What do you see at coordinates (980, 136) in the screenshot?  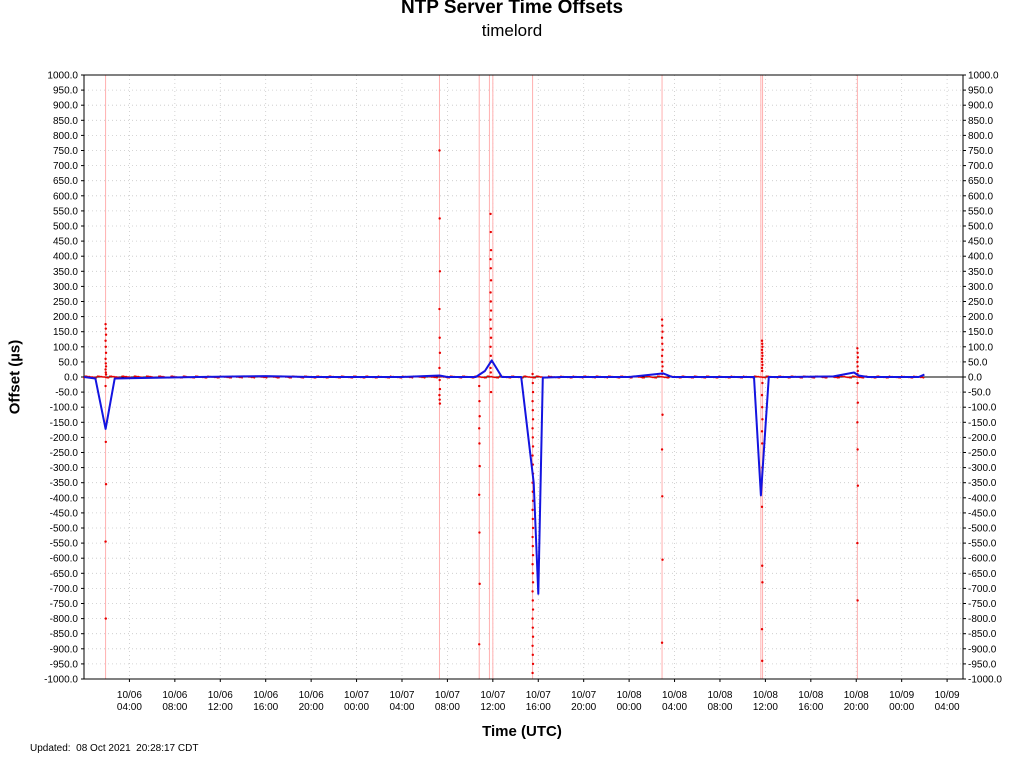 I see `y-tick-label: 800.0` at bounding box center [980, 136].